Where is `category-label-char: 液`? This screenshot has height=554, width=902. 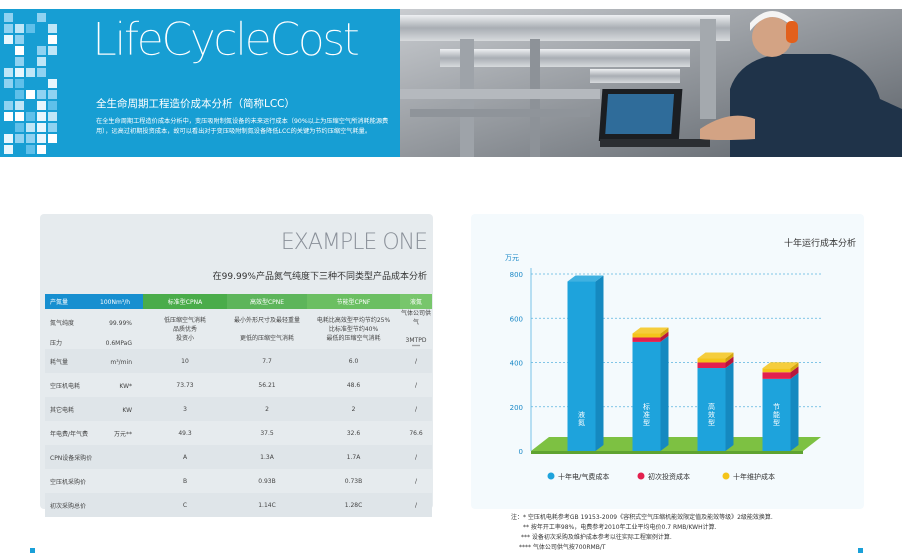 category-label-char: 液 is located at coordinates (581, 414).